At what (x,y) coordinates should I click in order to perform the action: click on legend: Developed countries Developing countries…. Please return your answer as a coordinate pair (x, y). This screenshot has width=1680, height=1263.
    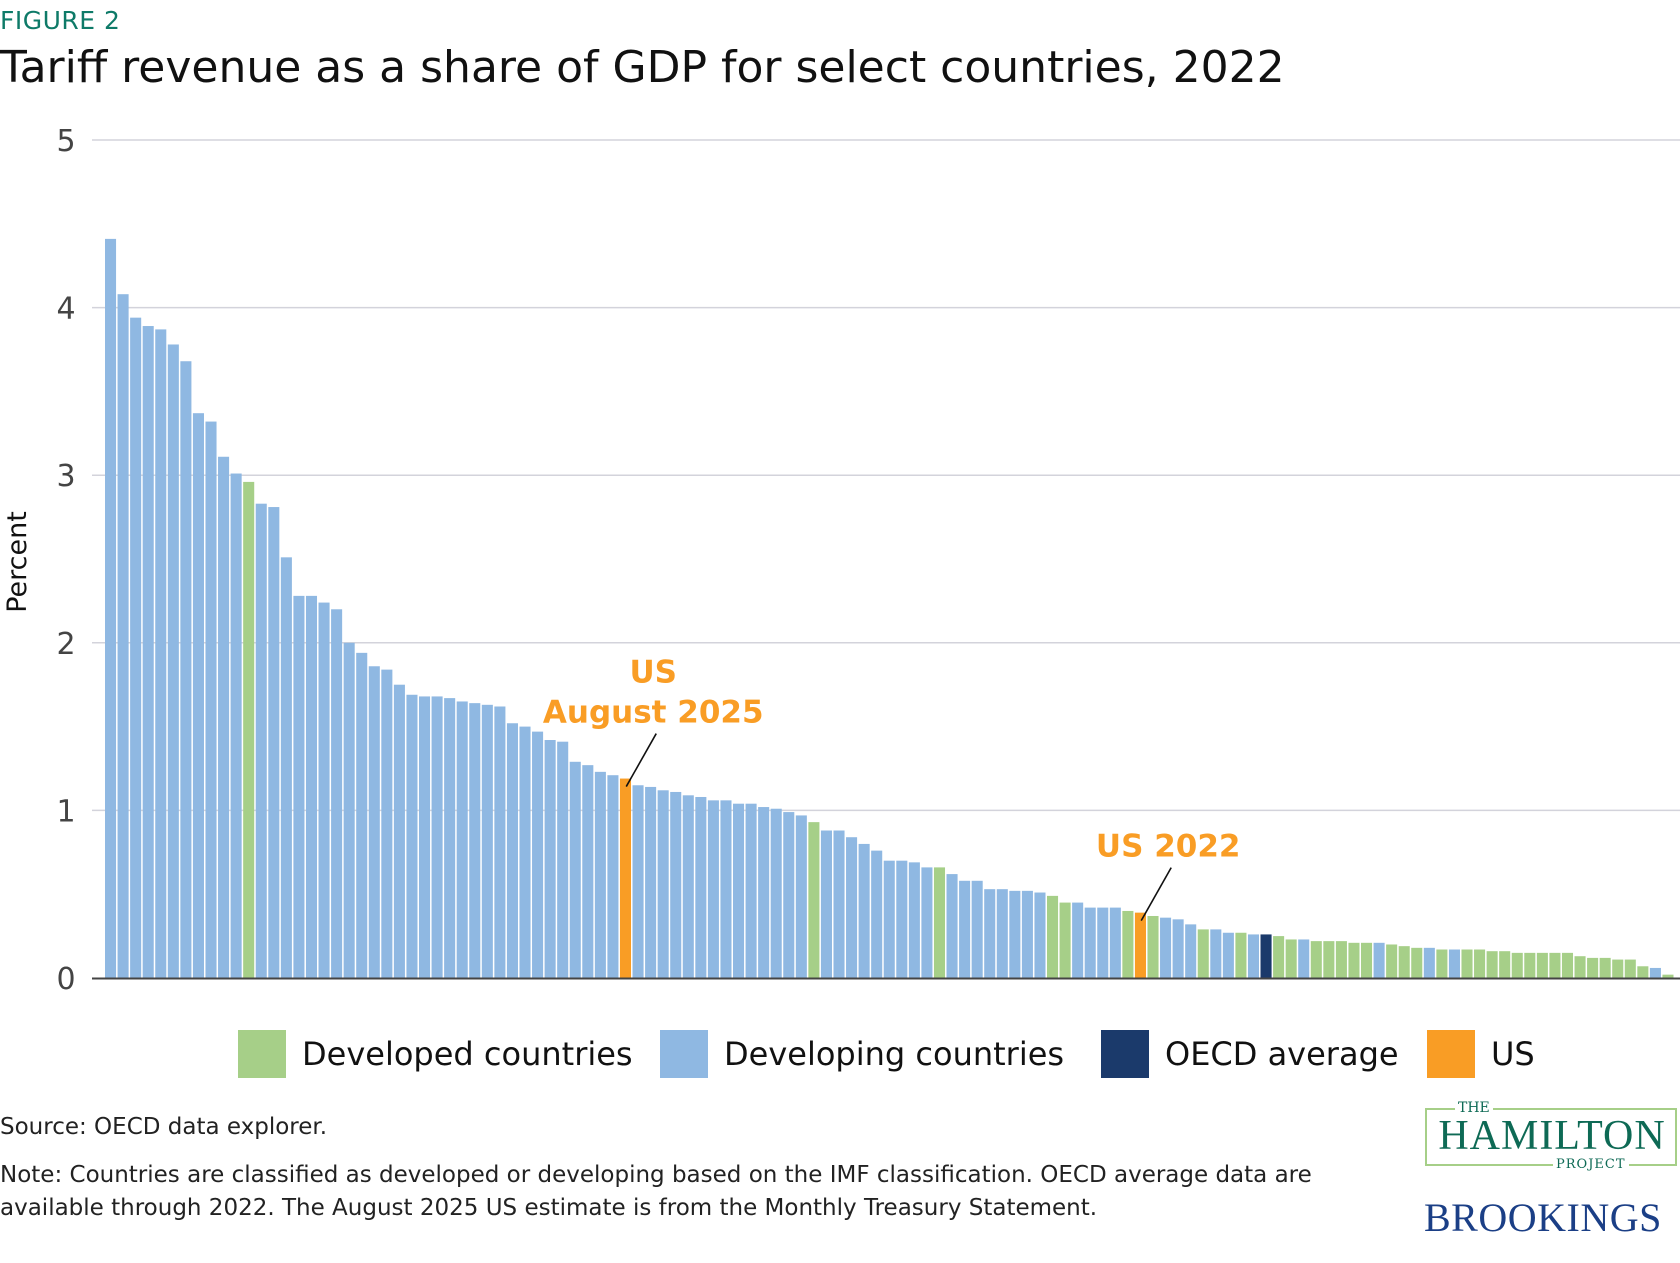
    Looking at the image, I should click on (840, 1055).